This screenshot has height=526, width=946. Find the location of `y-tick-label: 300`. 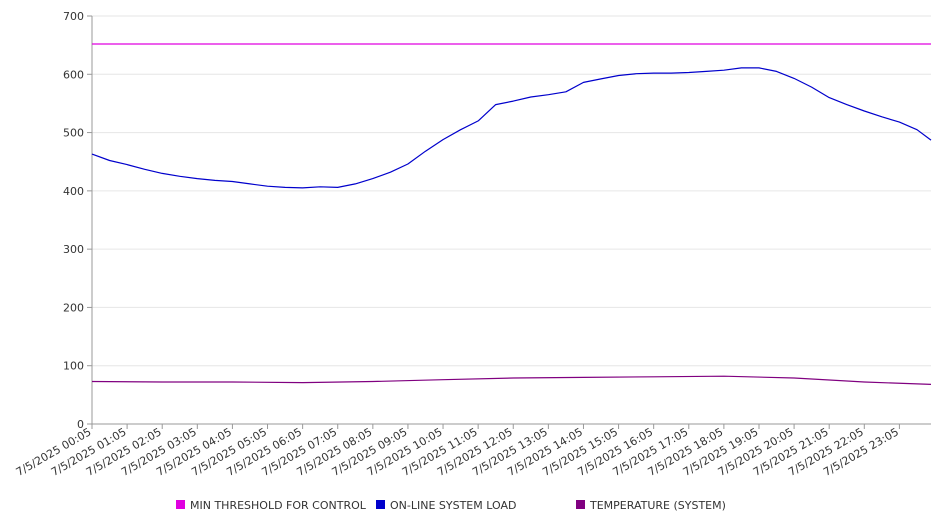

y-tick-label: 300 is located at coordinates (73, 249).